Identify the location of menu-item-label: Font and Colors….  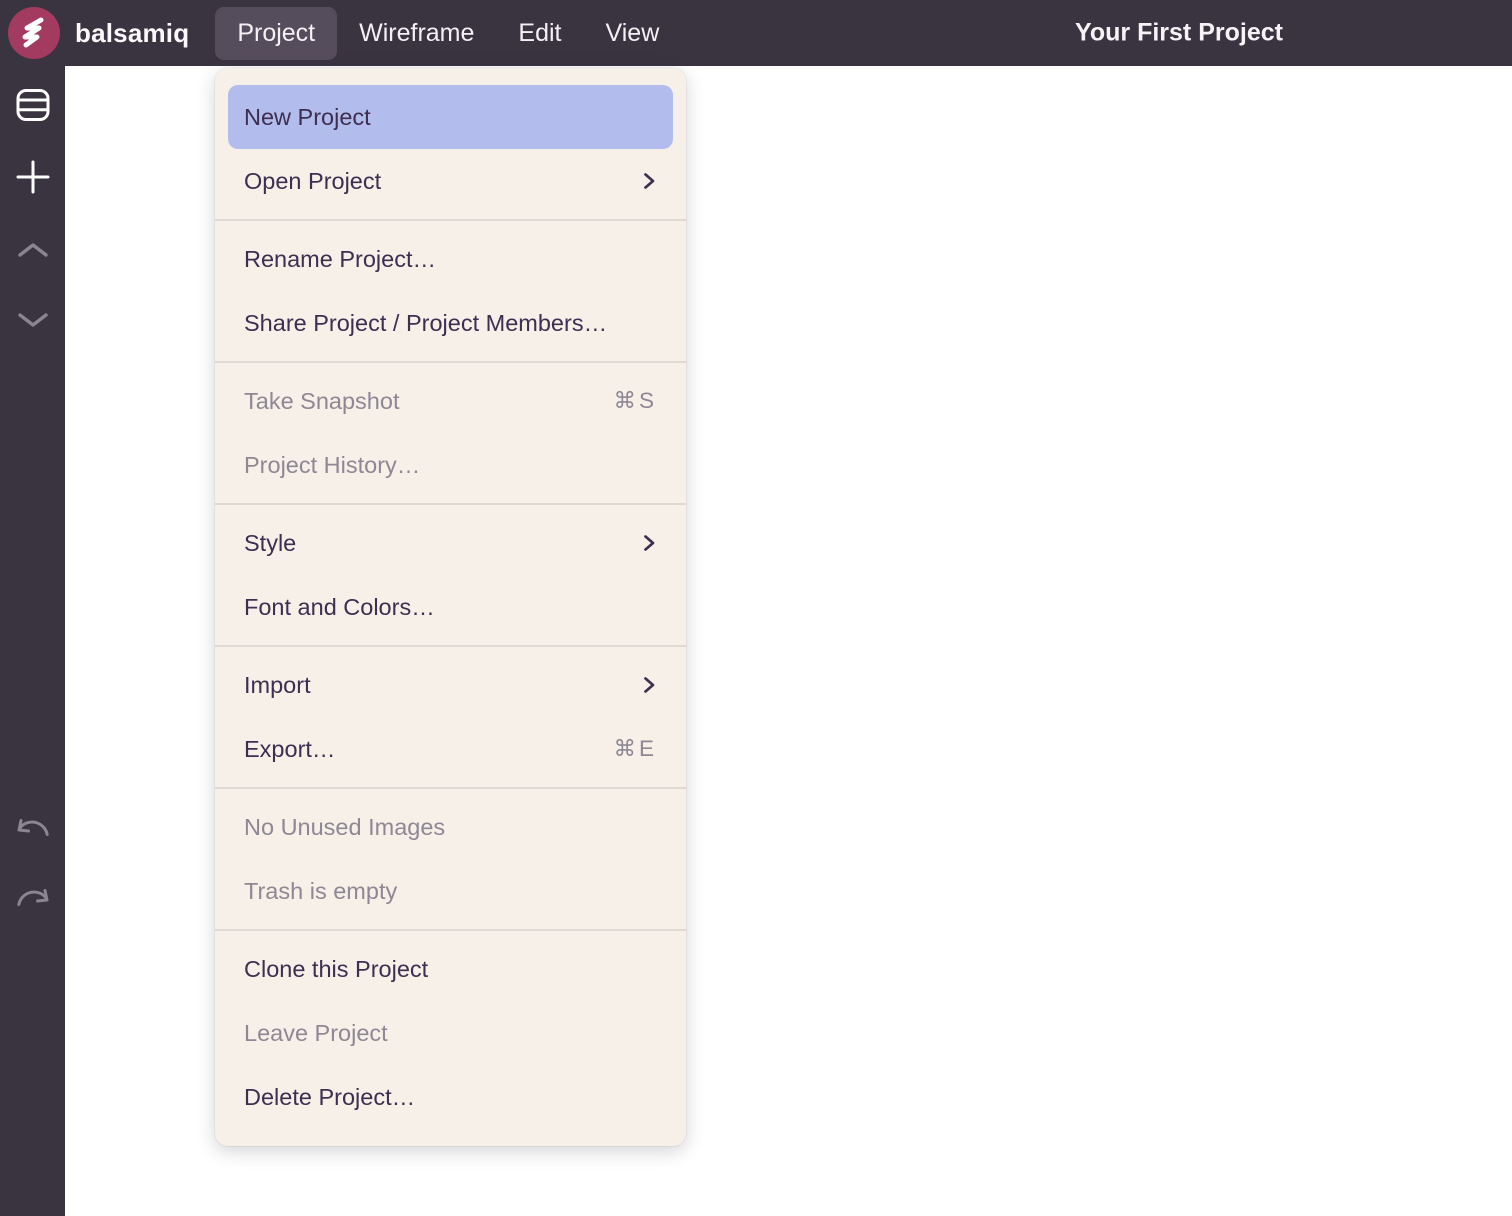
(339, 606).